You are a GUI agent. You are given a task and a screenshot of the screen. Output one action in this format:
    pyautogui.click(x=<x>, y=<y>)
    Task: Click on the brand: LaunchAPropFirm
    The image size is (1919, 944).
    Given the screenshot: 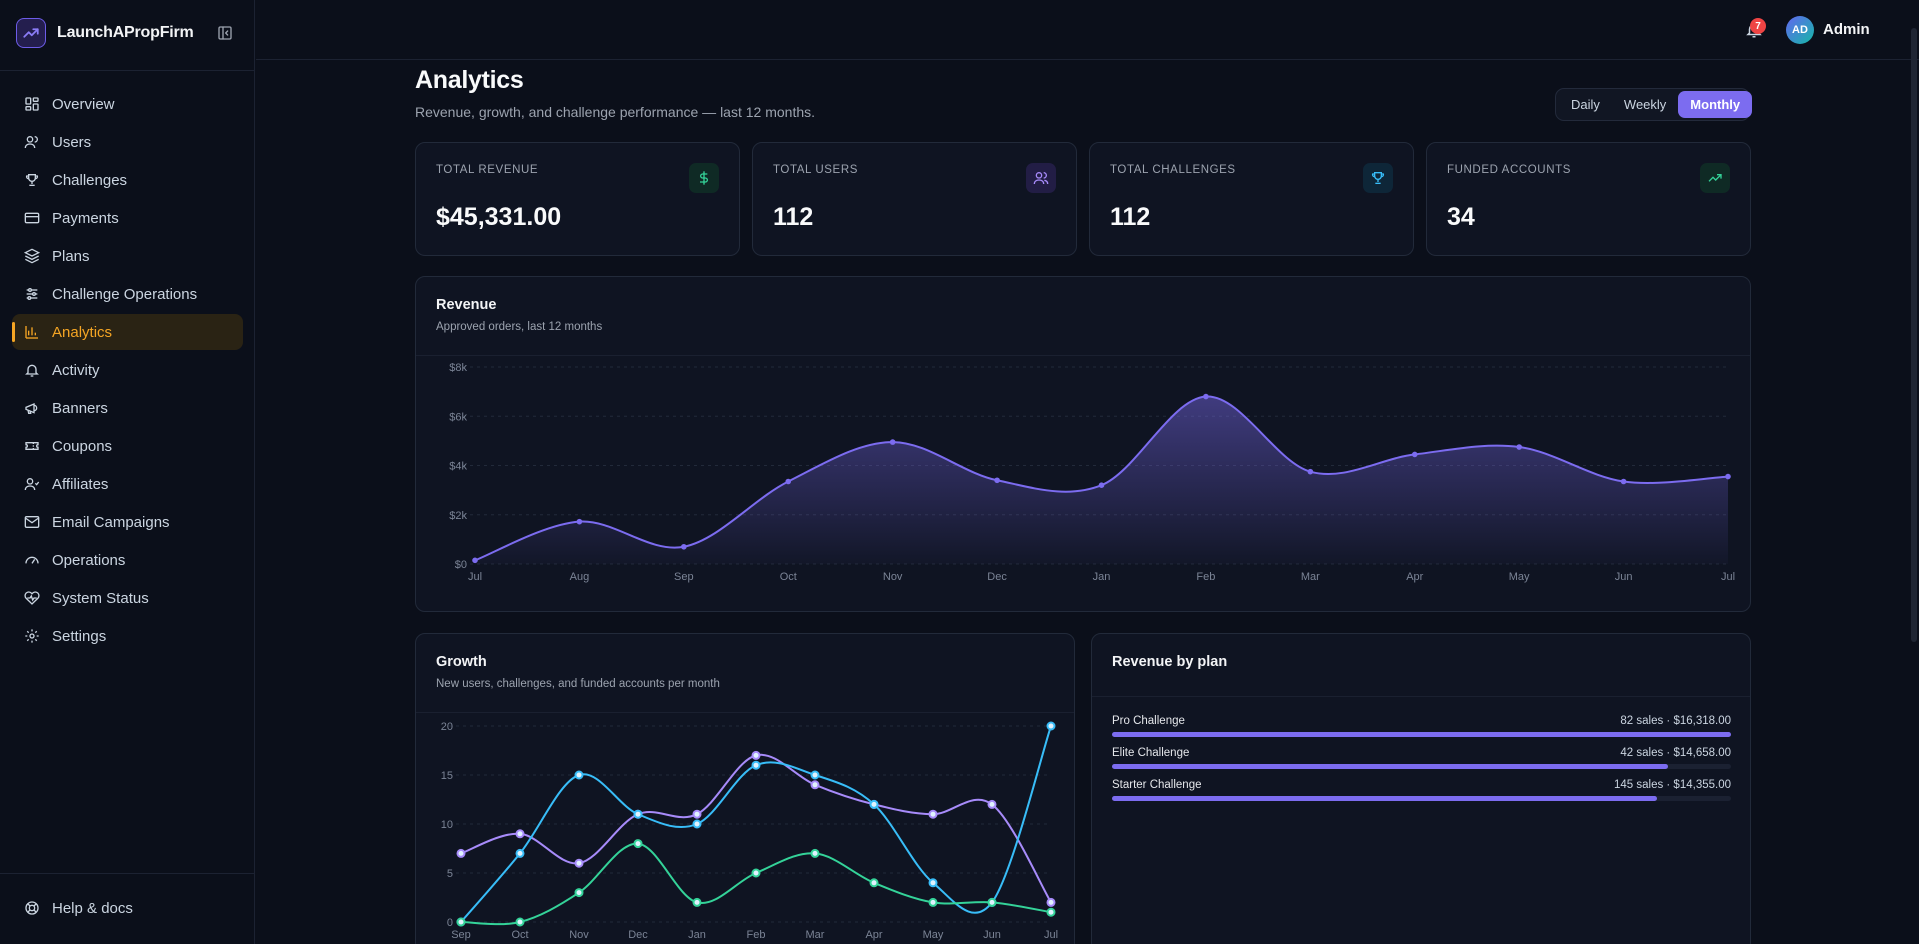 What is the action you would take?
    pyautogui.click(x=105, y=33)
    